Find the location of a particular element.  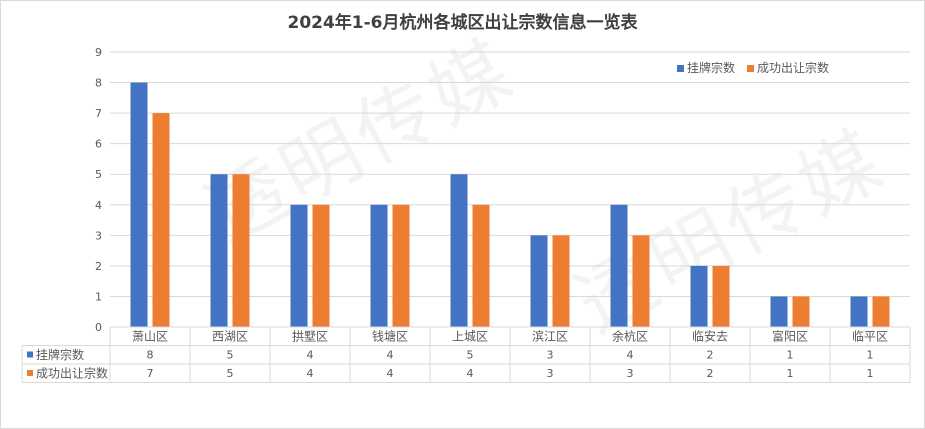

legend-label: 成功出让宗数 is located at coordinates (793, 67).